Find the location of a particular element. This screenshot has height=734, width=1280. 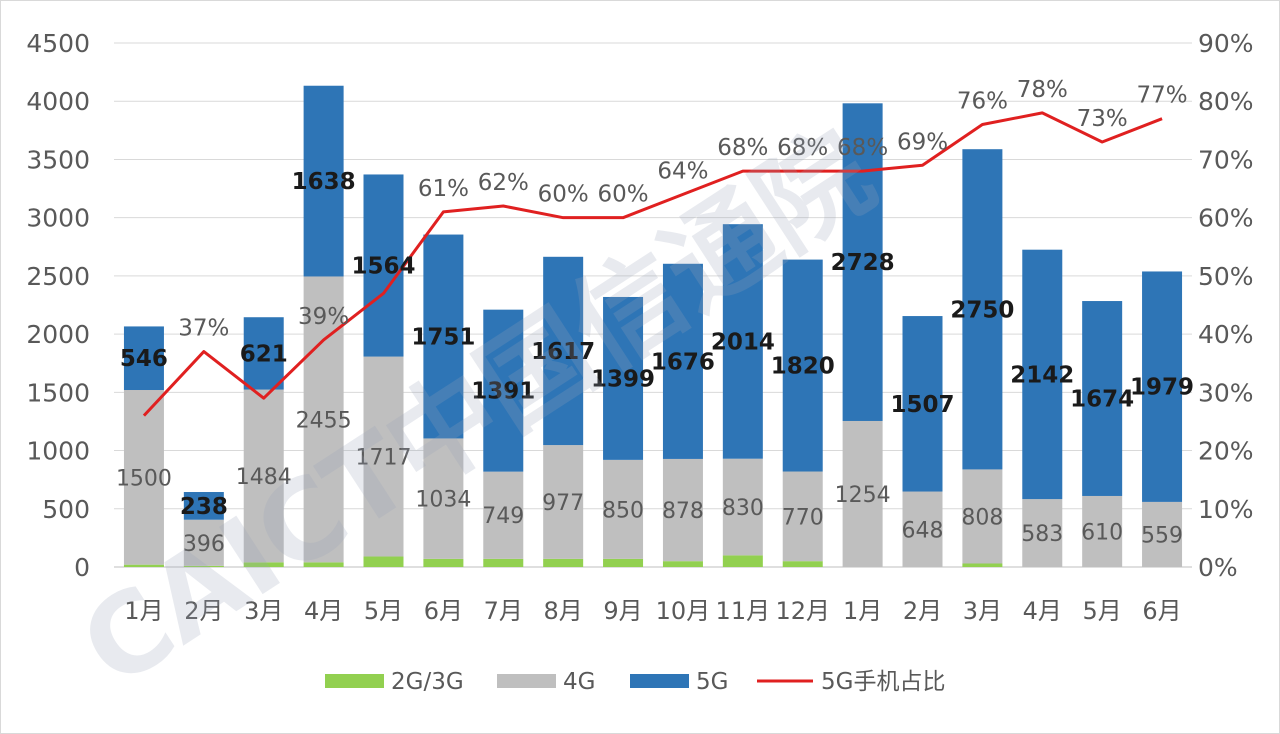

legend: 2G/3G 4G 5G 5G手机占比 is located at coordinates (635, 682).